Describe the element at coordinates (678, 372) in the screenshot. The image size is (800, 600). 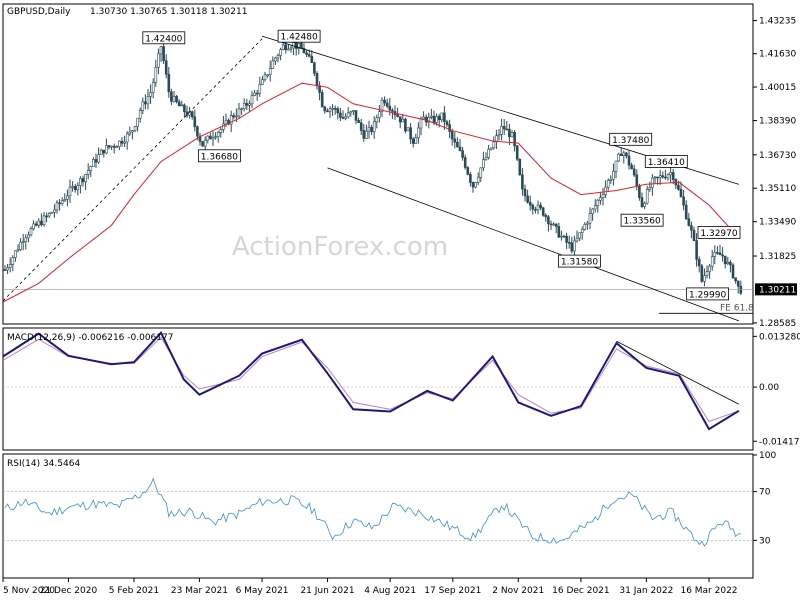
I see `macd-trendline` at that location.